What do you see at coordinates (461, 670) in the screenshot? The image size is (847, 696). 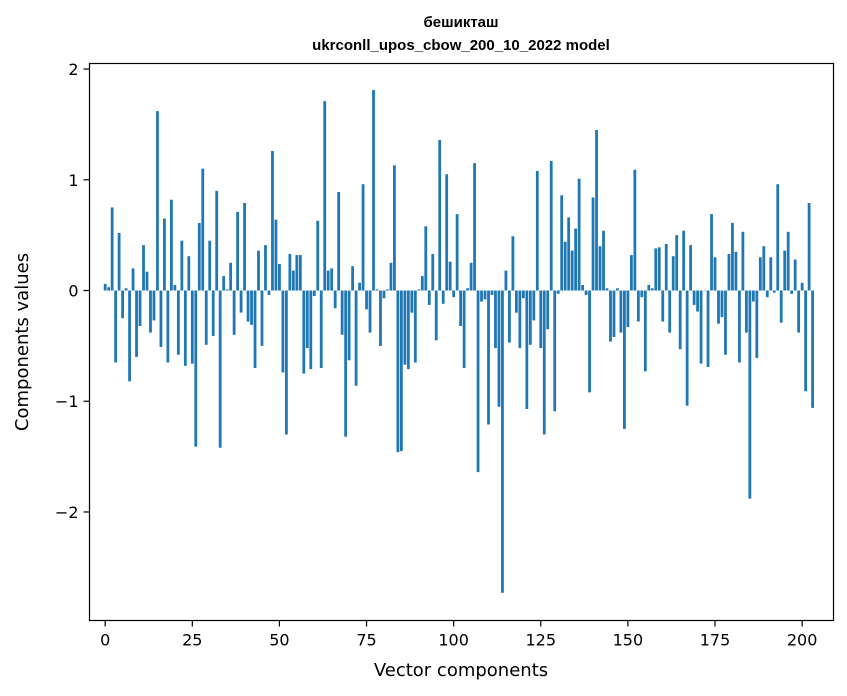 I see `x-axis-label: Vector components` at bounding box center [461, 670].